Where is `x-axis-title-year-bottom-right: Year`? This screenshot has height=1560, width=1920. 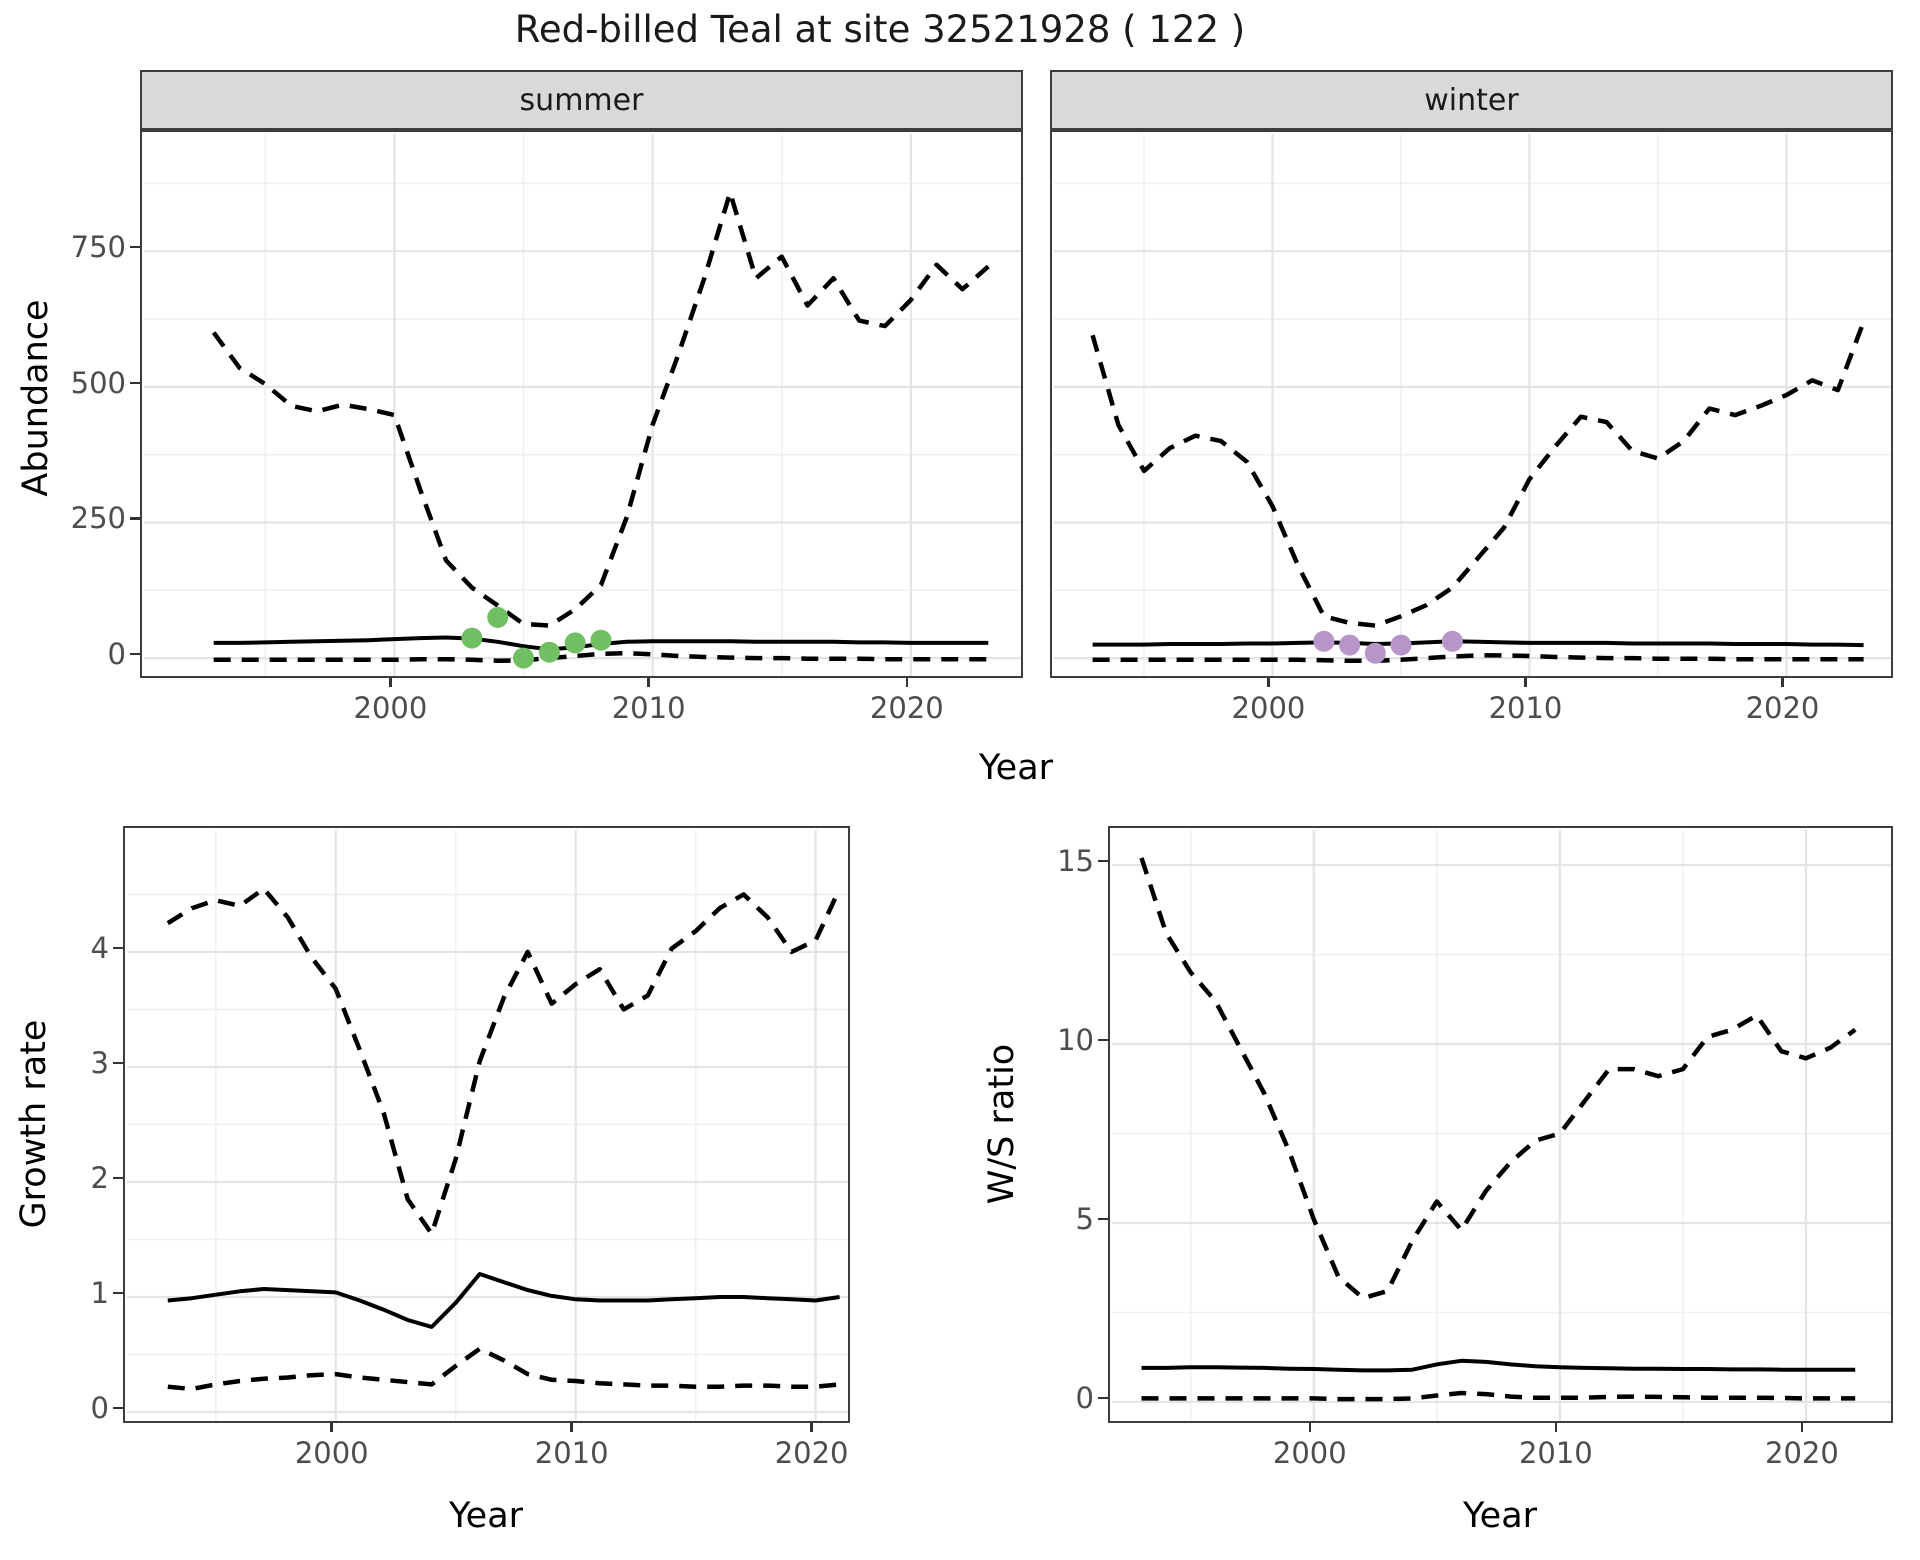 x-axis-title-year-bottom-right: Year is located at coordinates (1500, 1516).